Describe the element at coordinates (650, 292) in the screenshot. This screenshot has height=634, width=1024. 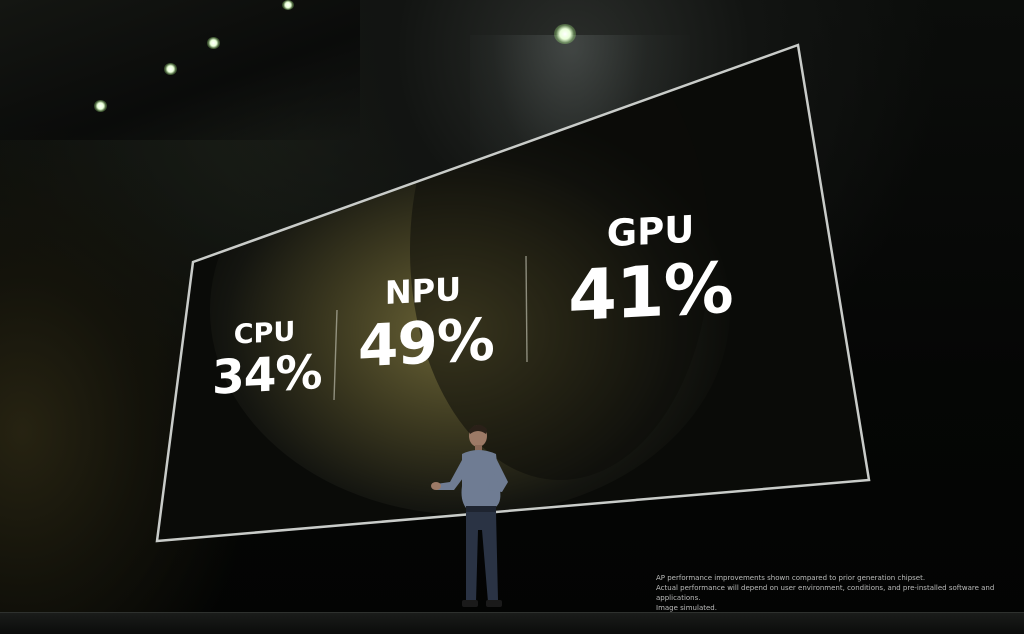
I see `metric-value: 41%` at that location.